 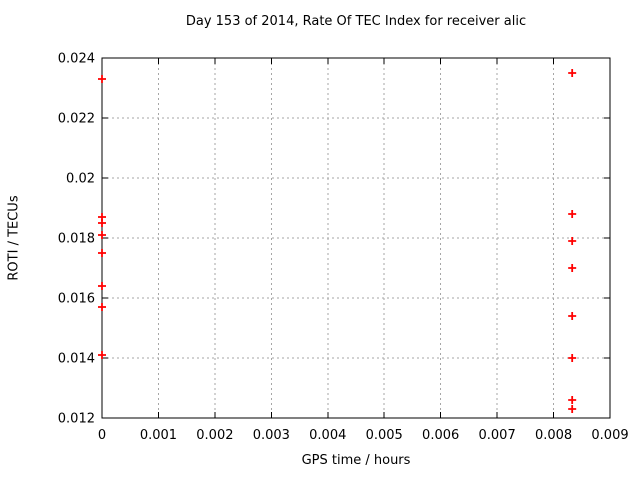 What do you see at coordinates (384, 435) in the screenshot?
I see `x-tick-label: 0.005` at bounding box center [384, 435].